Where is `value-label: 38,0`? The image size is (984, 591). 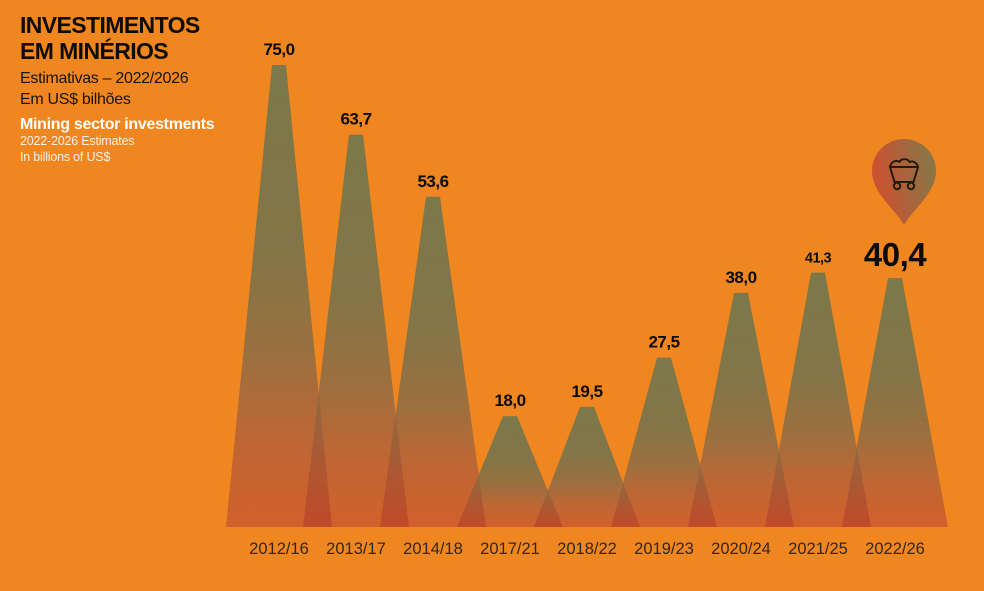
value-label: 38,0 is located at coordinates (740, 277).